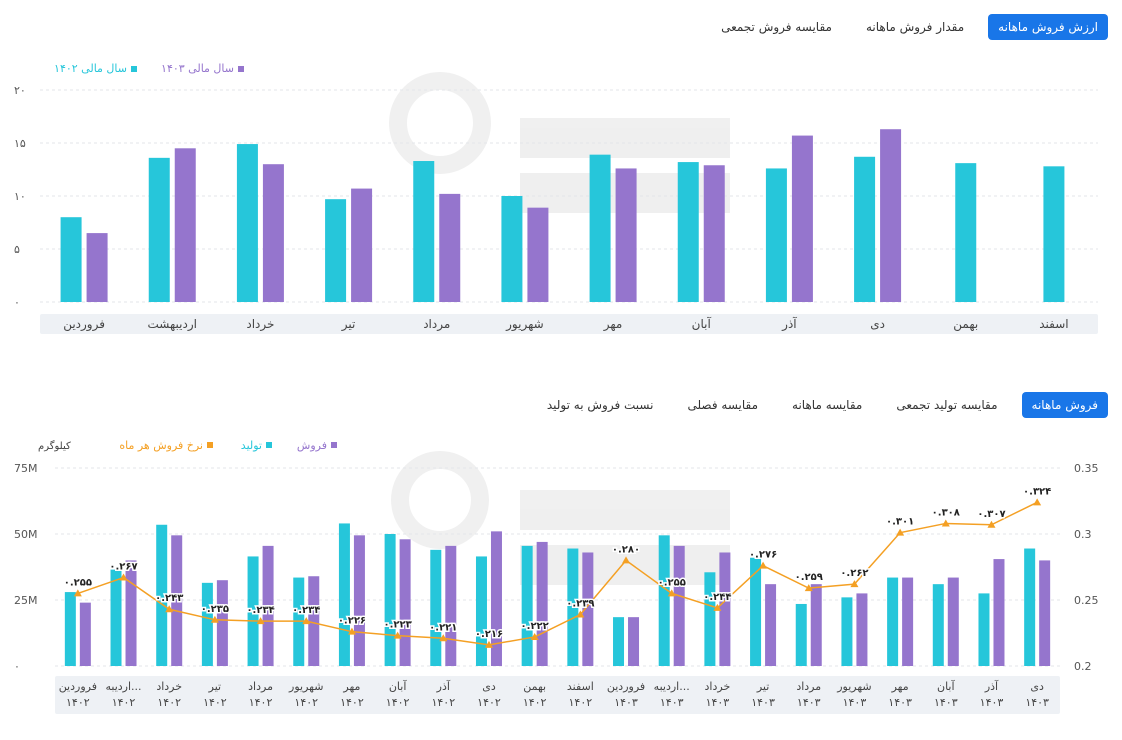 This screenshot has height=740, width=1122. Describe the element at coordinates (946, 512) in the screenshot. I see `sales-rate-label: ۰.۳۰۸` at that location.